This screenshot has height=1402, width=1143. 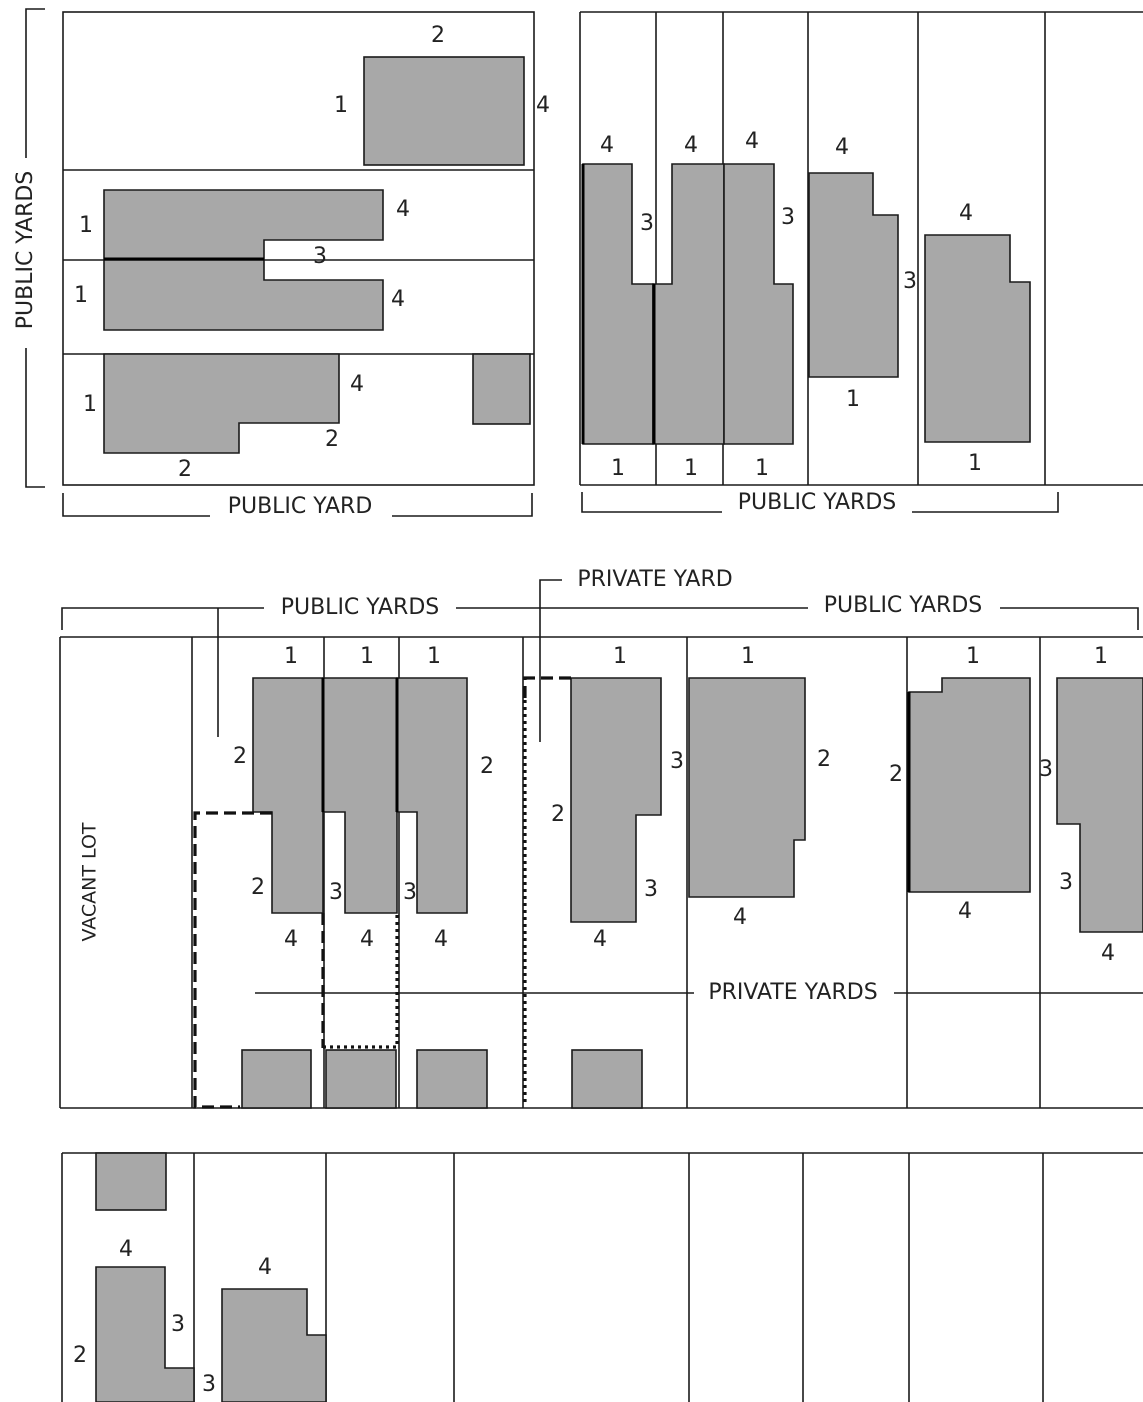 What do you see at coordinates (90, 881) in the screenshot?
I see `label-vacant-lot: VACANT LOT` at bounding box center [90, 881].